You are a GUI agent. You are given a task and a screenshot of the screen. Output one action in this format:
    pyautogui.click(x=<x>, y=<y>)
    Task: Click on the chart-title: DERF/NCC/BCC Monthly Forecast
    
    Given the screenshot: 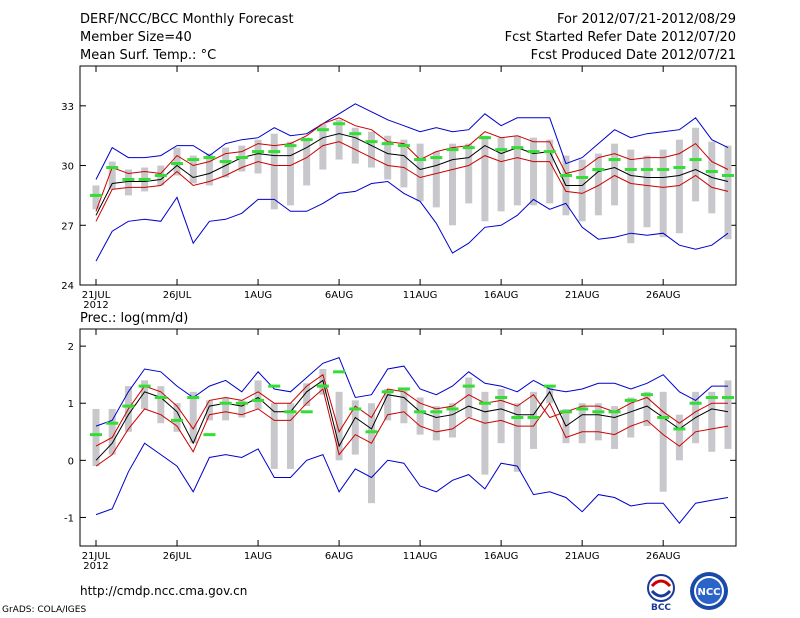 What is the action you would take?
    pyautogui.click(x=187, y=19)
    